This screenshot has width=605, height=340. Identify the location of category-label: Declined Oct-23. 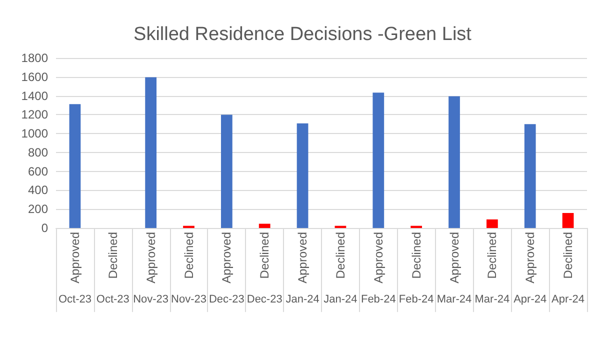
(113, 269).